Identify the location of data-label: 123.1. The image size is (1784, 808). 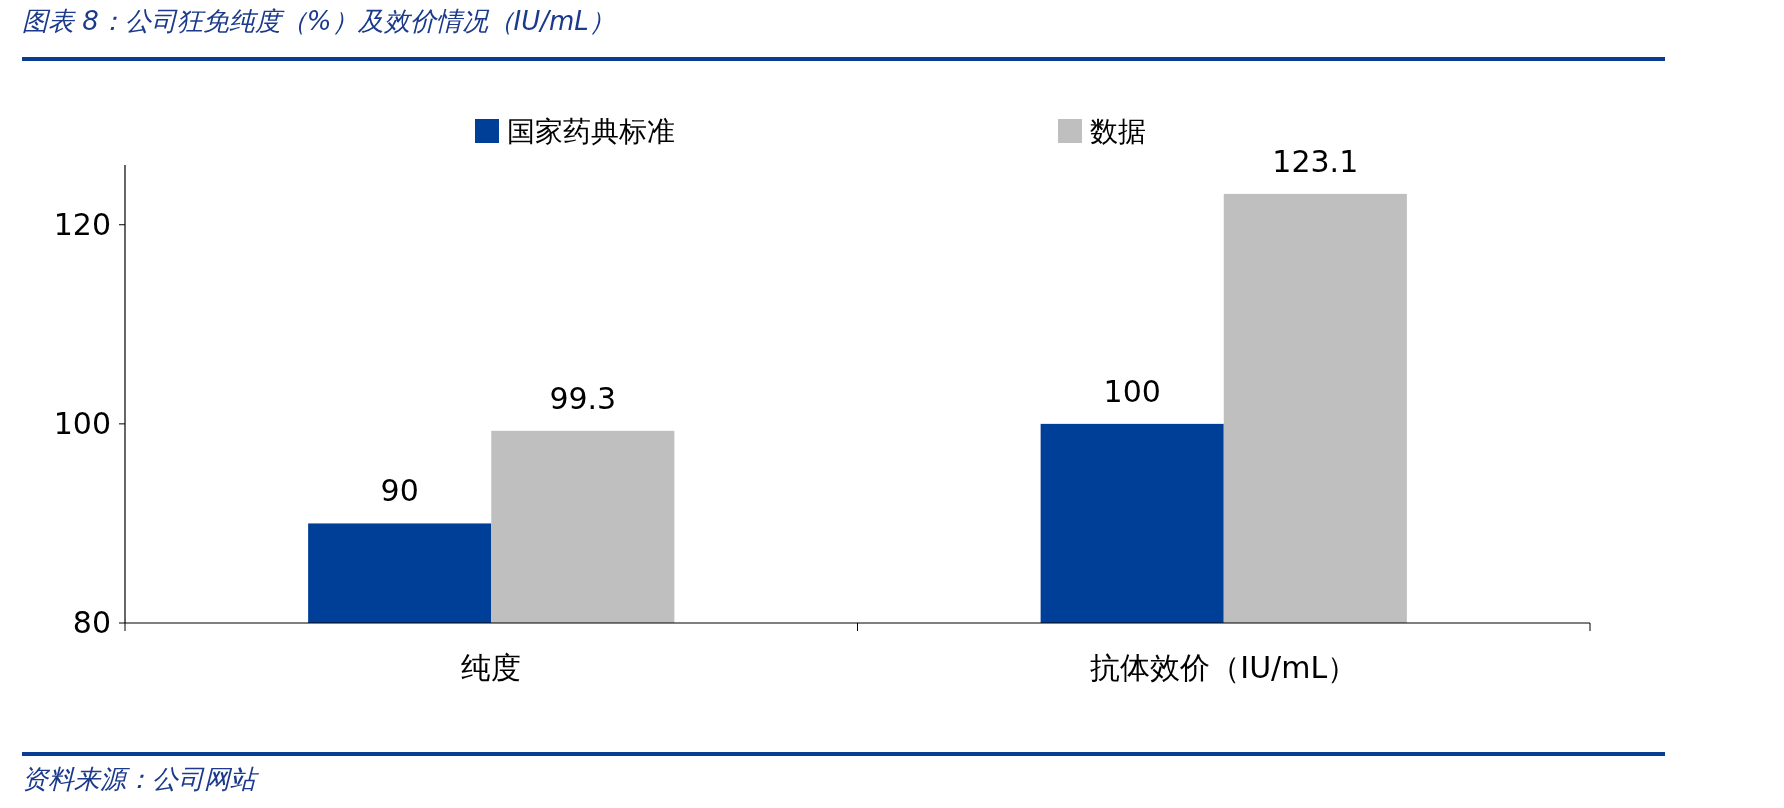
(1315, 161).